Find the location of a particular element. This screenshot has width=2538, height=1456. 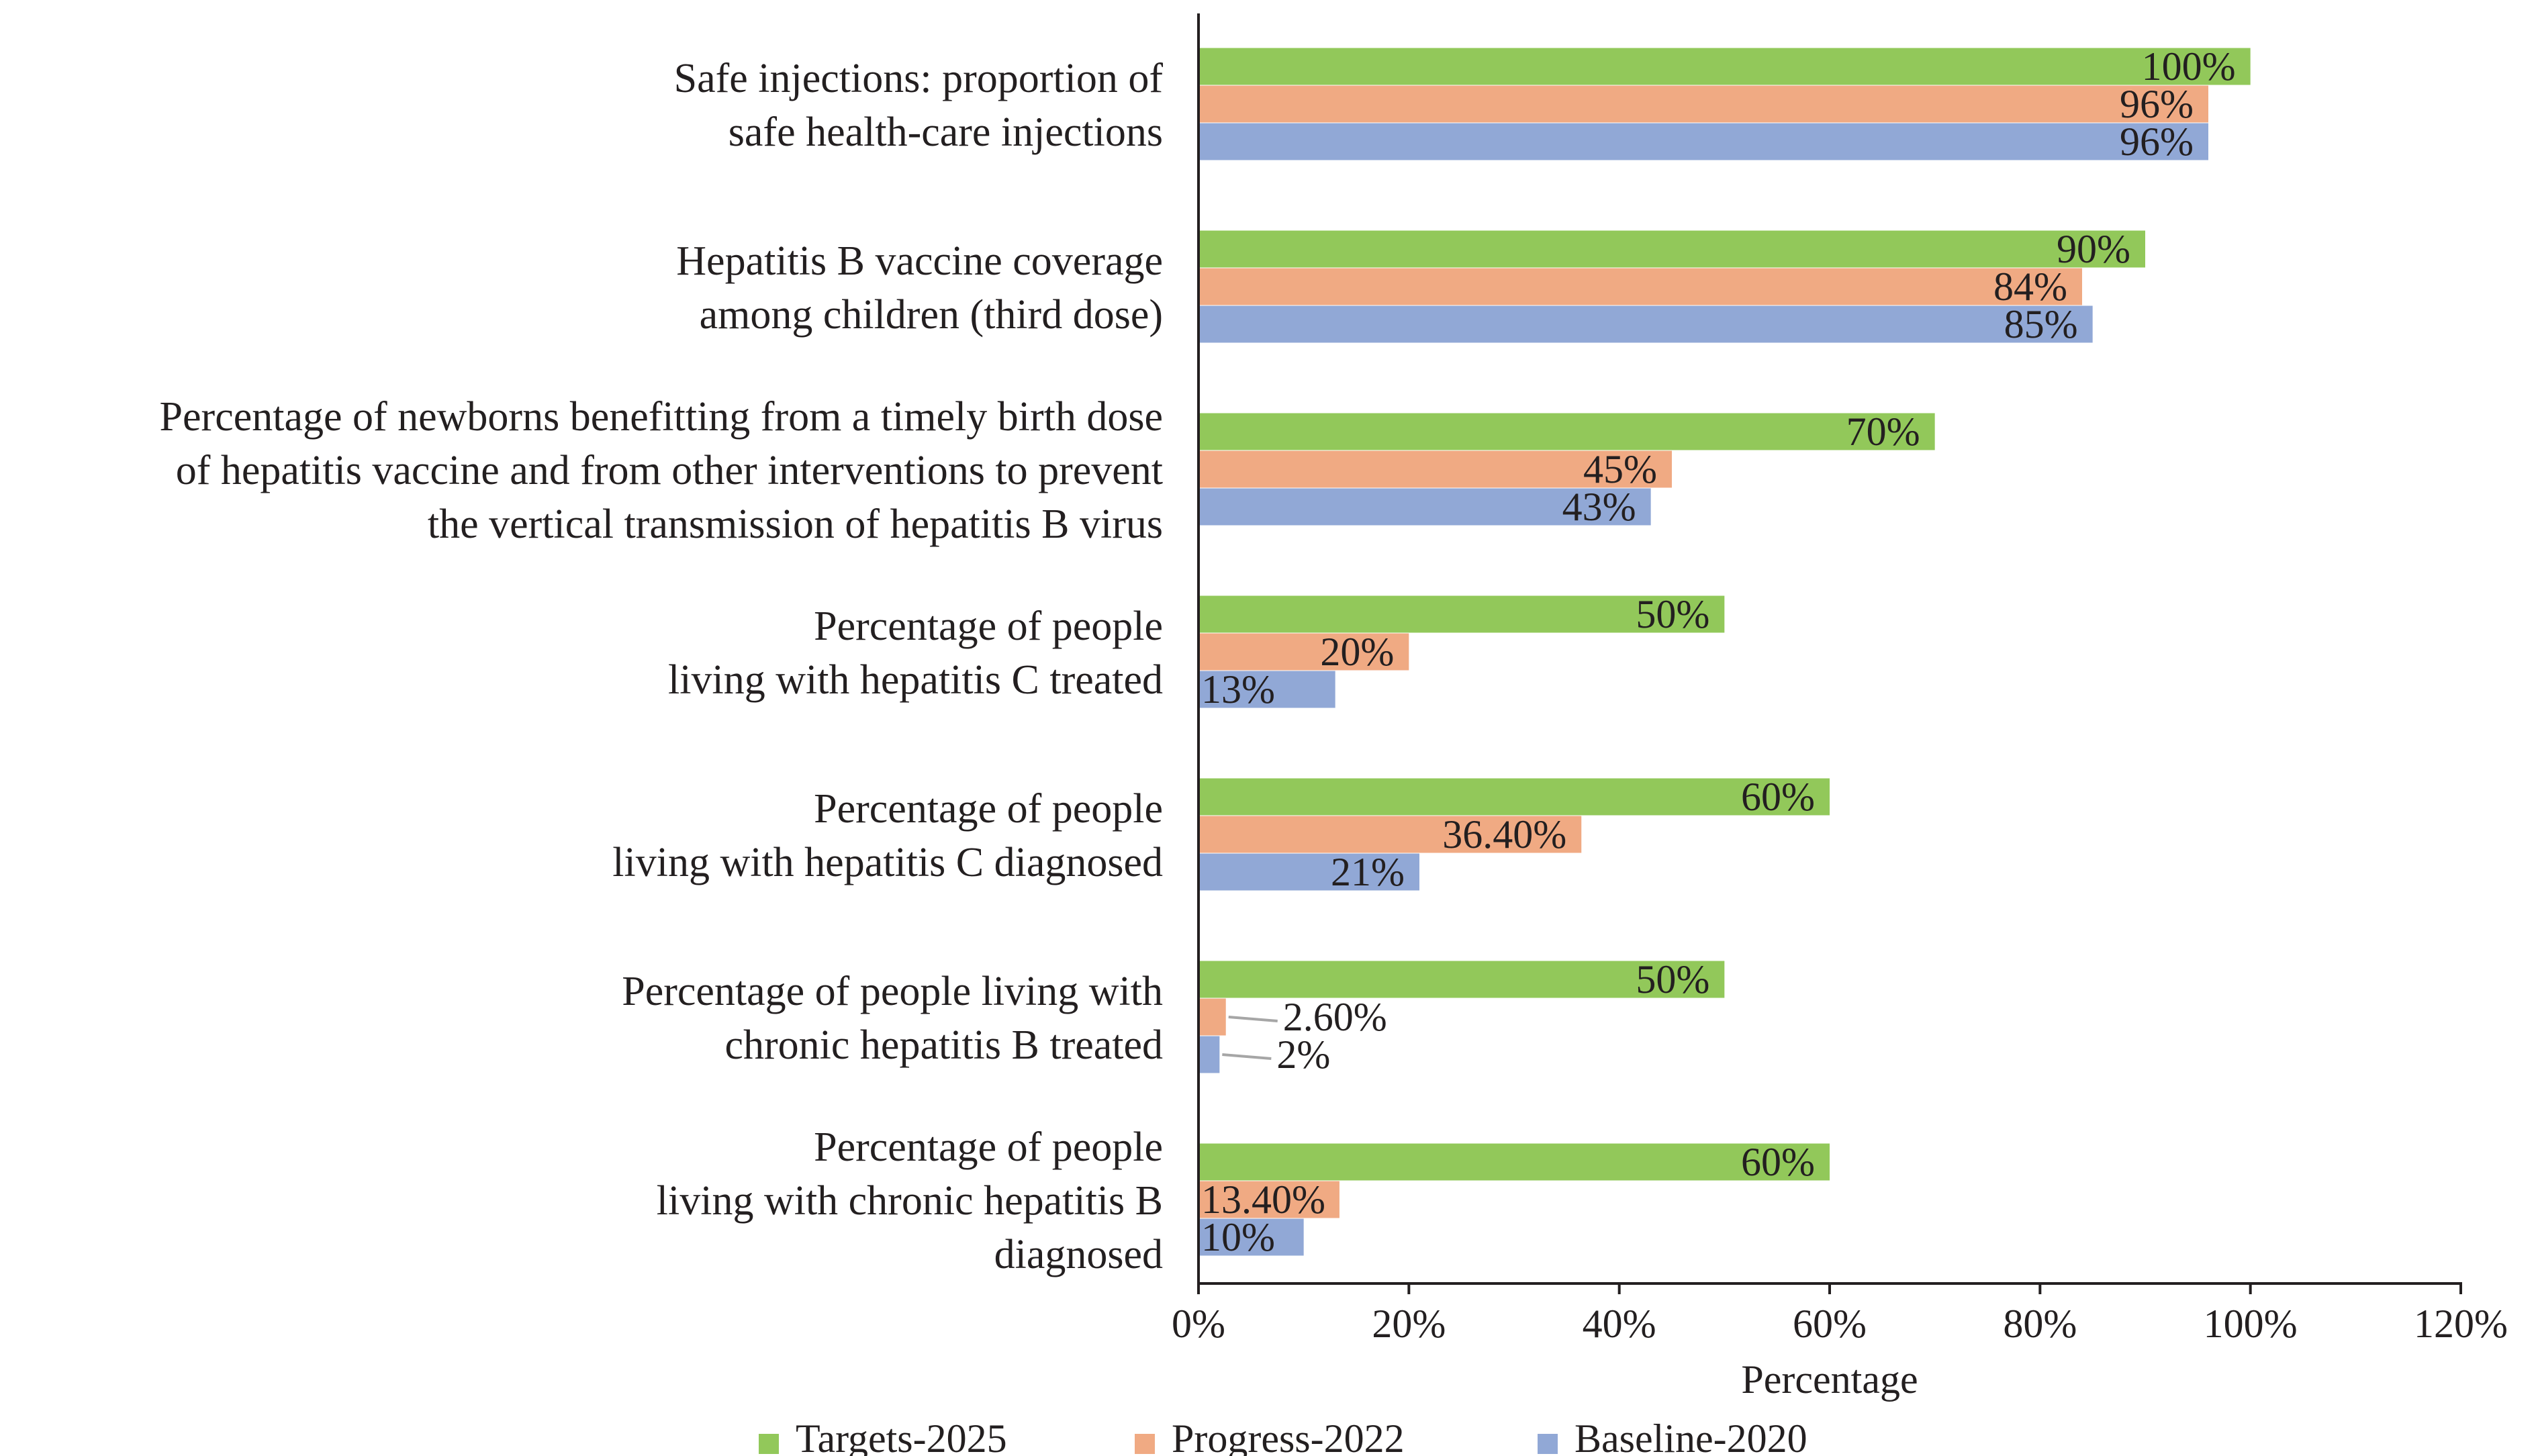

category-label-4-line-2: living with hepatitis C treated is located at coordinates (915, 680).